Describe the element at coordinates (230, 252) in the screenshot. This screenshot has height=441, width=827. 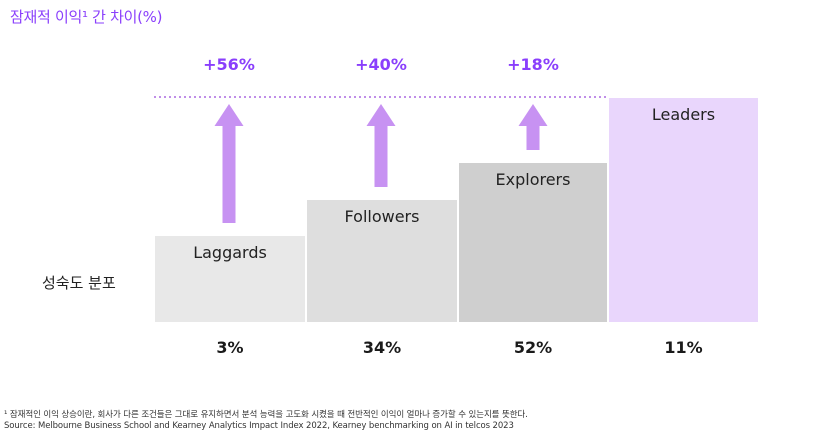
I see `step-label-laggards: Laggards` at that location.